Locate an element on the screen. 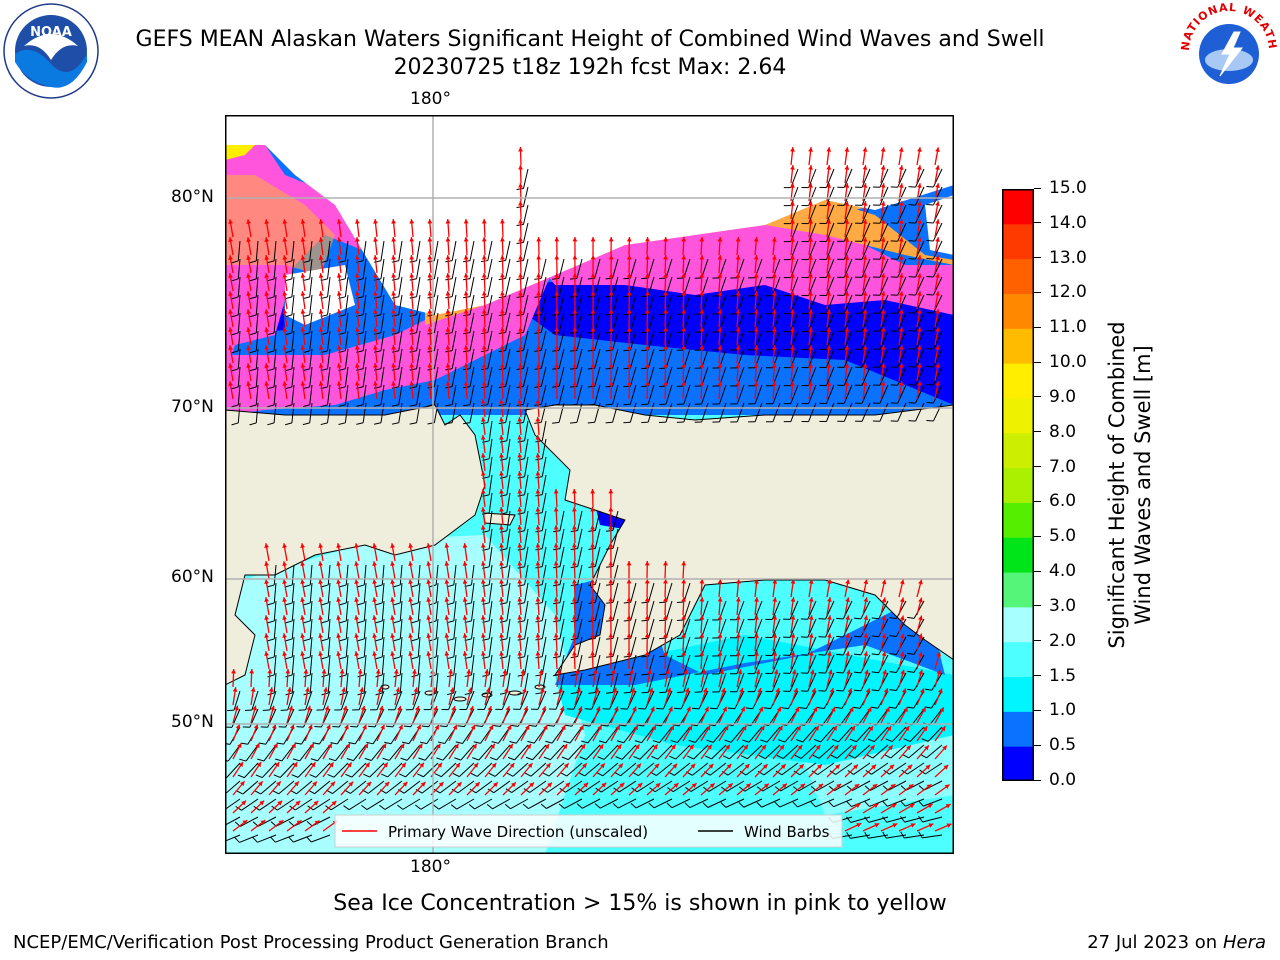 The height and width of the screenshot is (960, 1280). chart-subtitle: 20230725 t18z 192h fcst Max: 2.64 is located at coordinates (590, 67).